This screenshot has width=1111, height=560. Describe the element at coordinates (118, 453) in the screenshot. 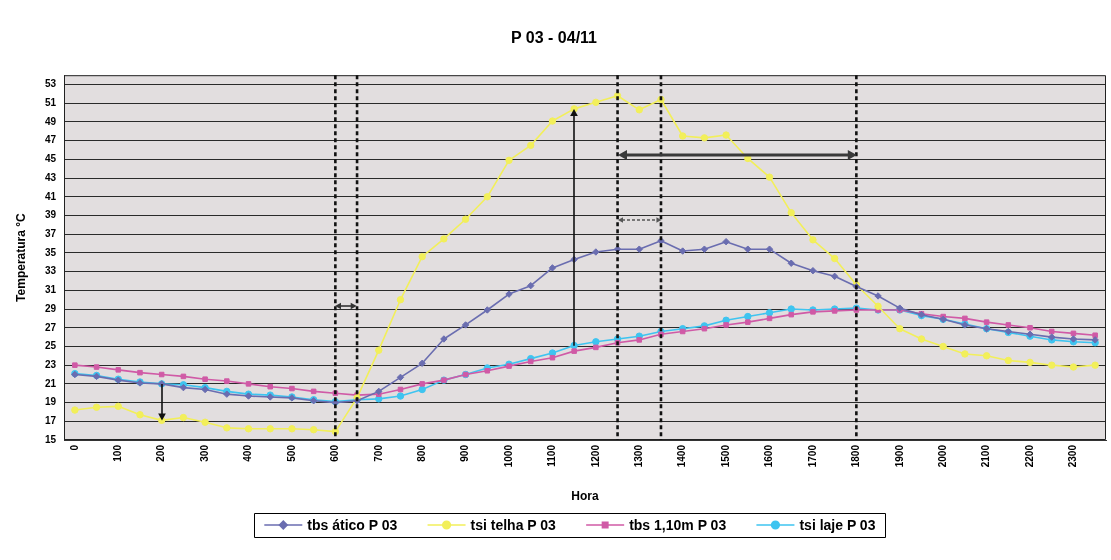

I see `x-tick-label: 100` at that location.